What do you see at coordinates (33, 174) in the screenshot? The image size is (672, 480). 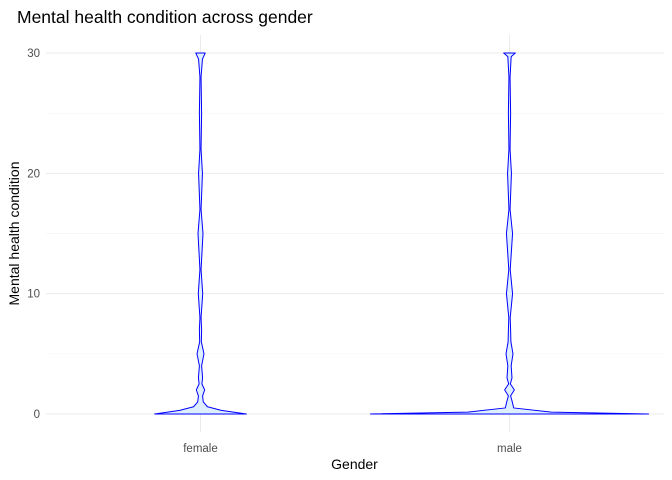 I see `y-tick-label: 20` at bounding box center [33, 174].